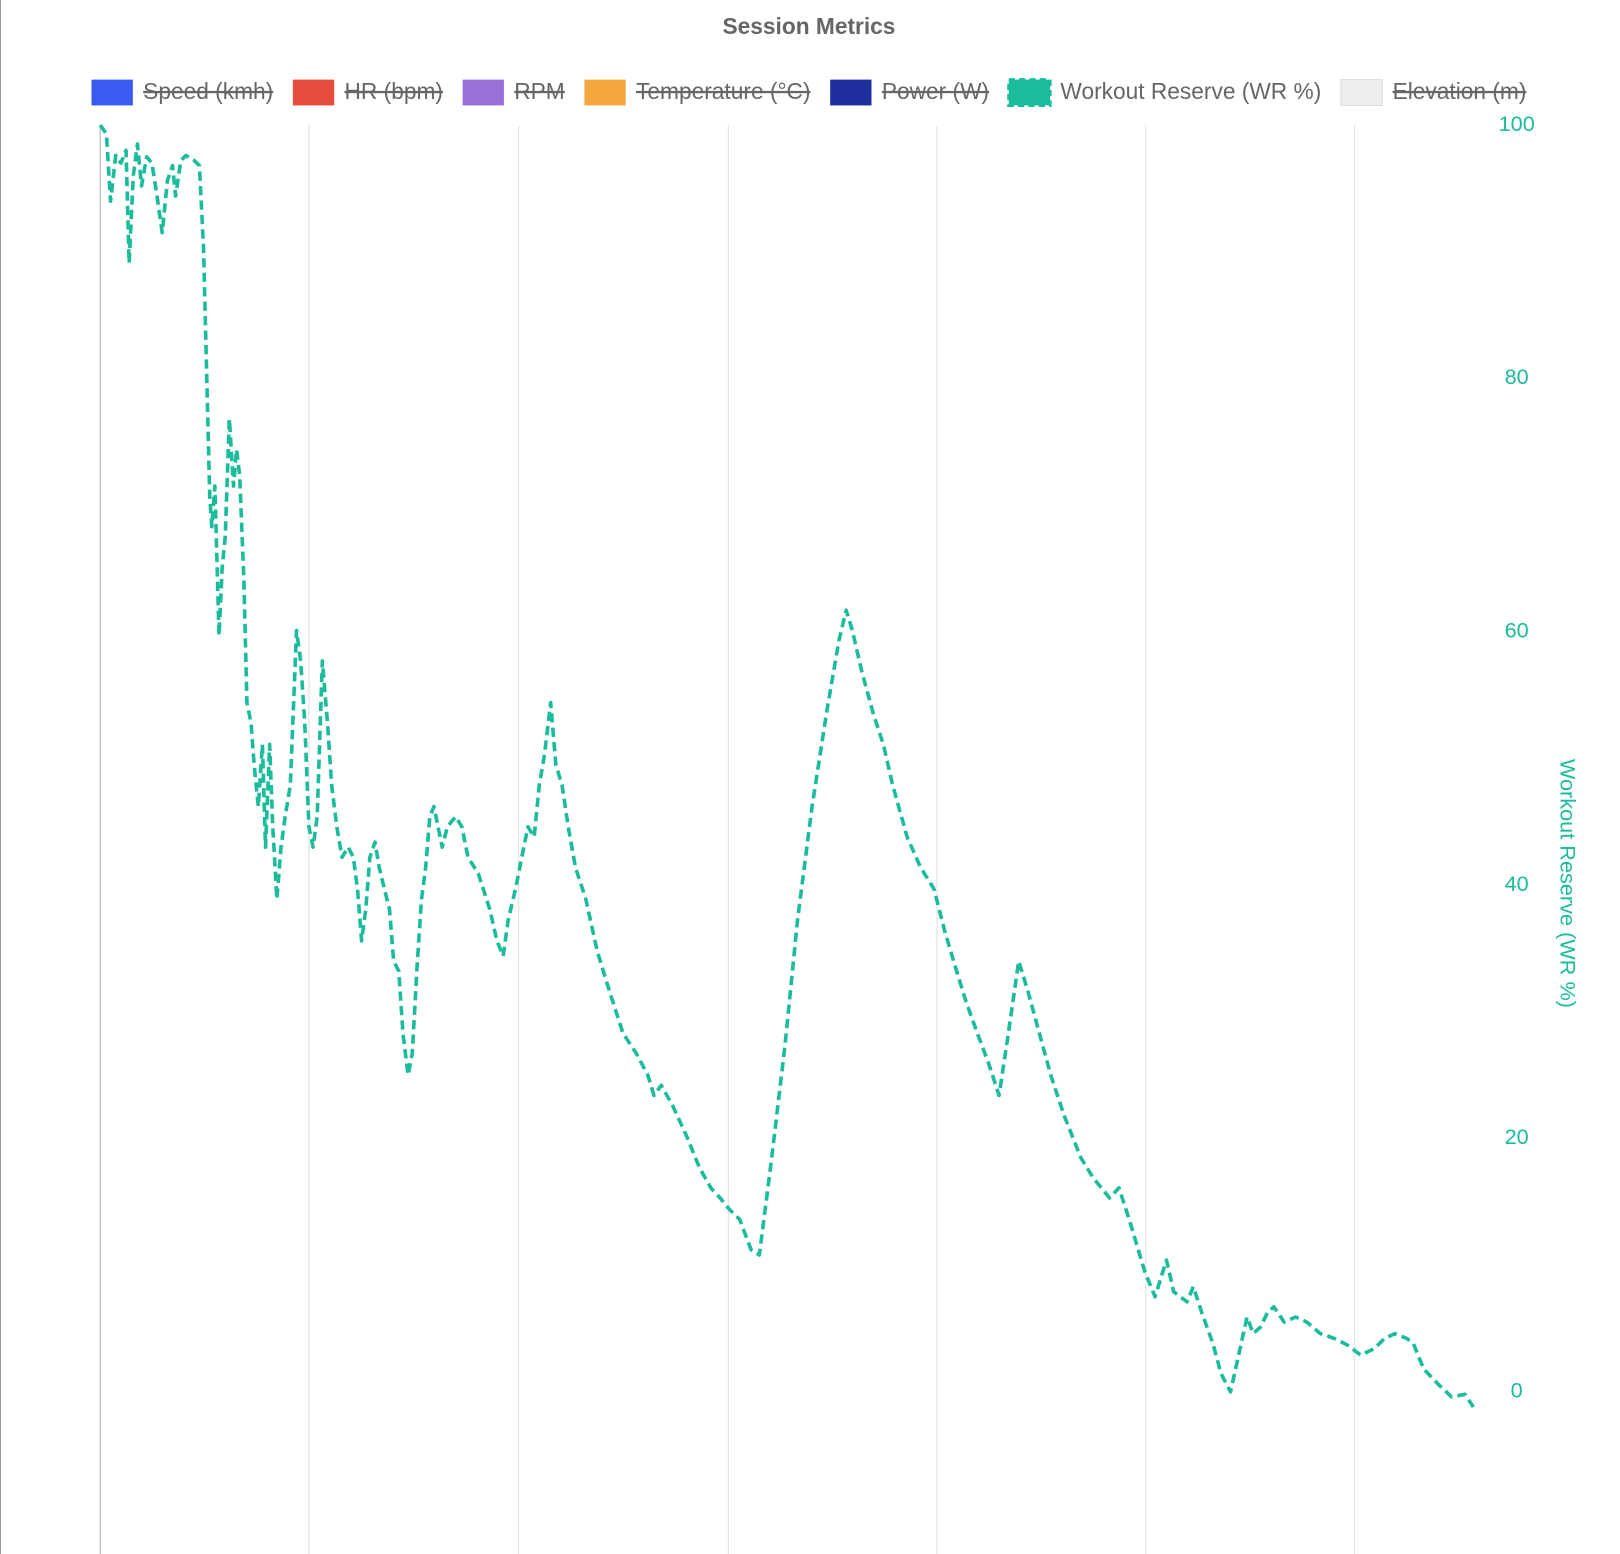  Describe the element at coordinates (935, 91) in the screenshot. I see `legend-label: Power (W)` at that location.